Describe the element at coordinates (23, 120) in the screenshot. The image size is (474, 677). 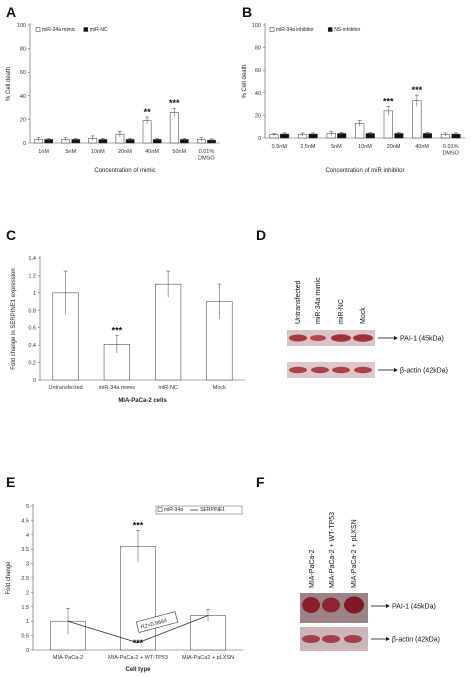
I see `y-tick-label: 20` at that location.